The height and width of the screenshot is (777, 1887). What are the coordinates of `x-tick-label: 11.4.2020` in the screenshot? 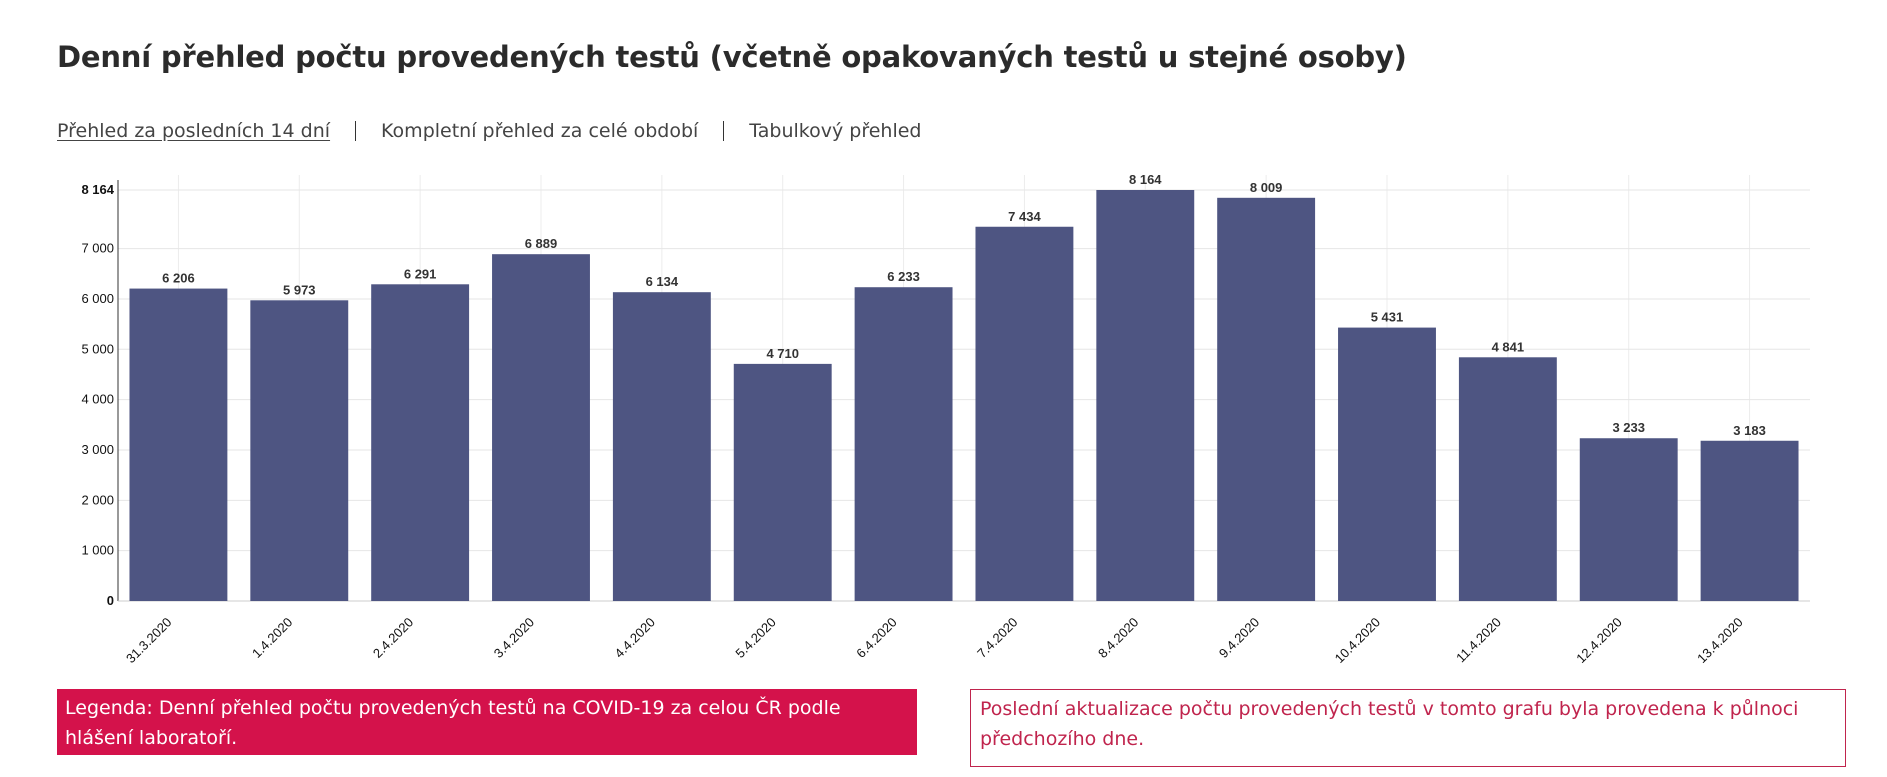 It's located at (1478, 640).